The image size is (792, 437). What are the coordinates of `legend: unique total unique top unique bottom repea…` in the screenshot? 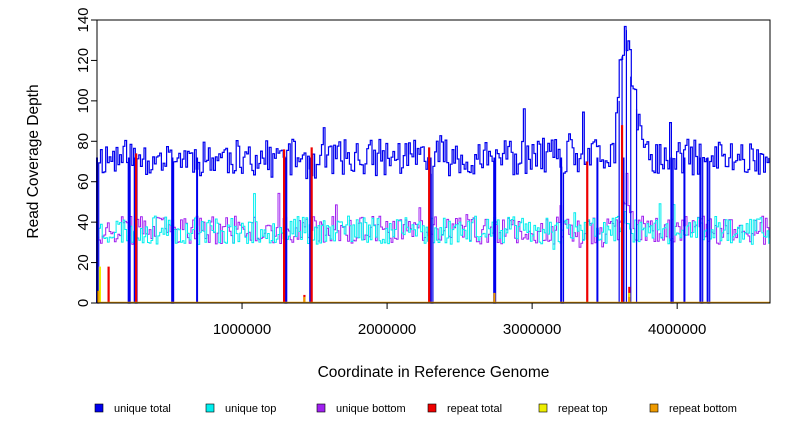 It's located at (415, 409).